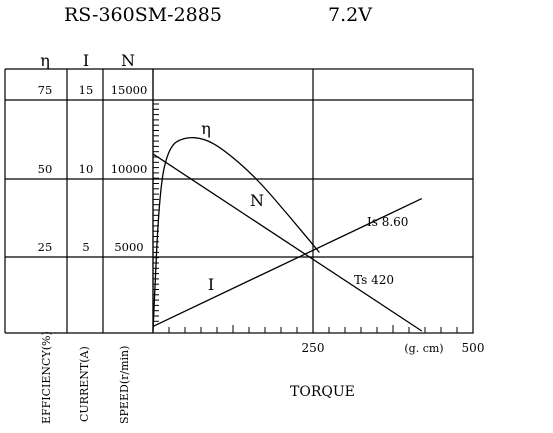 The height and width of the screenshot is (433, 553). What do you see at coordinates (350, 15) in the screenshot?
I see `chart-voltage: 7.2V` at bounding box center [350, 15].